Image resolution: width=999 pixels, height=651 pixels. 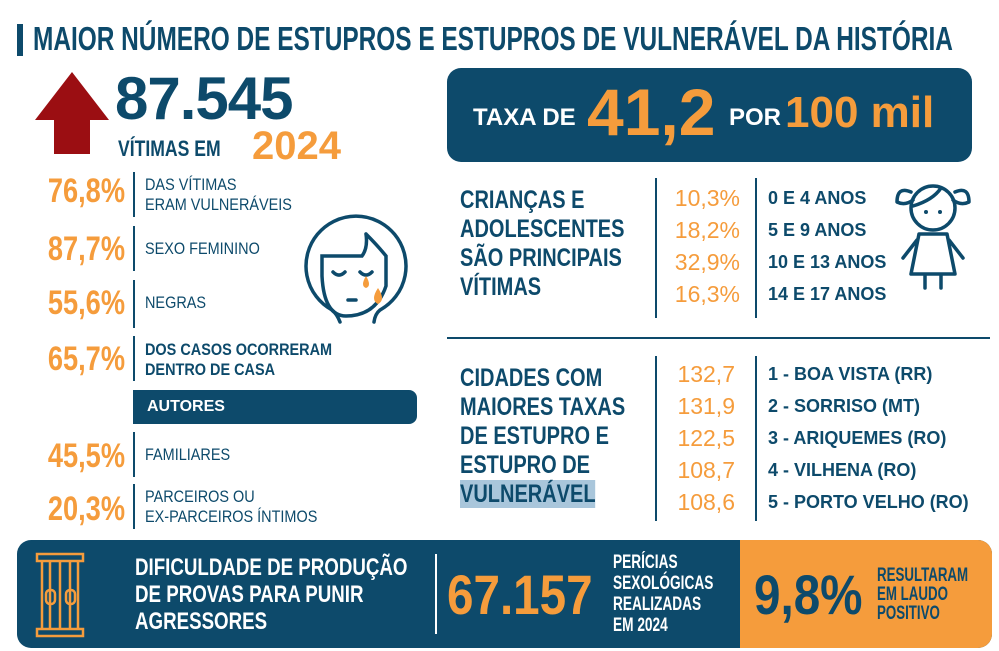 I want to click on crying-face-icon, so click(x=356, y=269).